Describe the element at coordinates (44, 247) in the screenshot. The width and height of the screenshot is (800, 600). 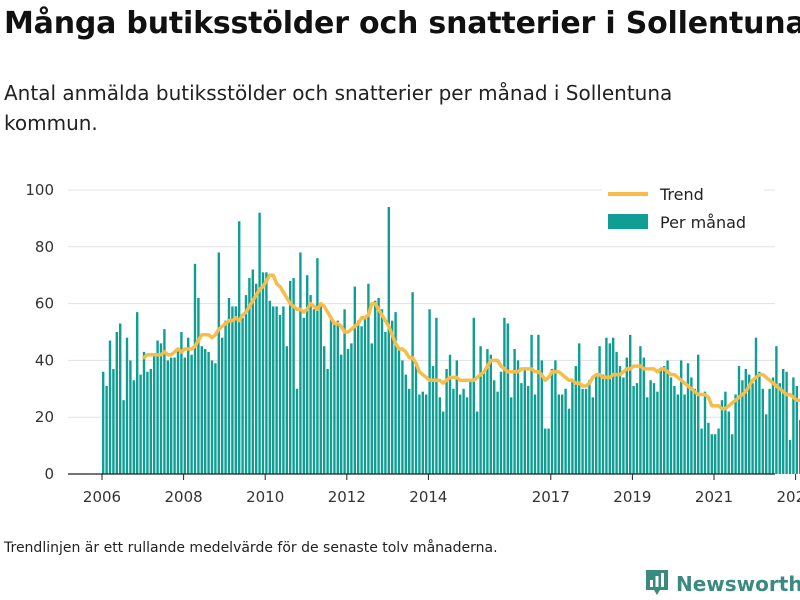
I see `y-tick-label: 80` at that location.